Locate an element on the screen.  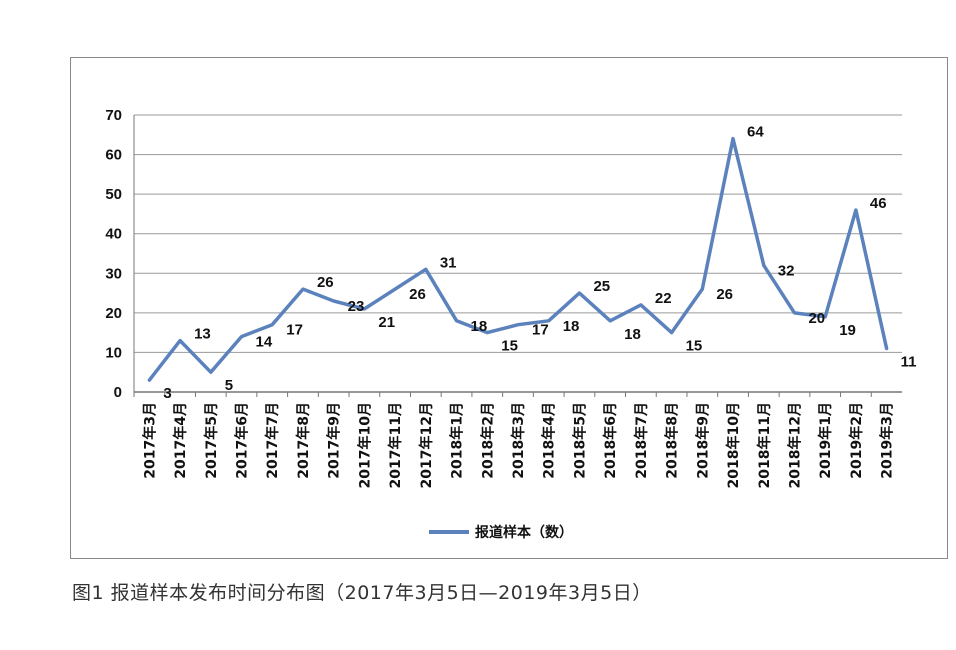
x-tick-label: 2019年1月 is located at coordinates (825, 440).